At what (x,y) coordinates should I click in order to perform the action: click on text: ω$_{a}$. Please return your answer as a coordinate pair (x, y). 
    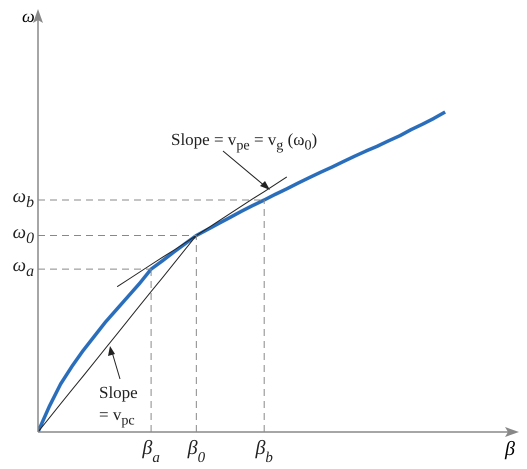
    Looking at the image, I should click on (23, 268).